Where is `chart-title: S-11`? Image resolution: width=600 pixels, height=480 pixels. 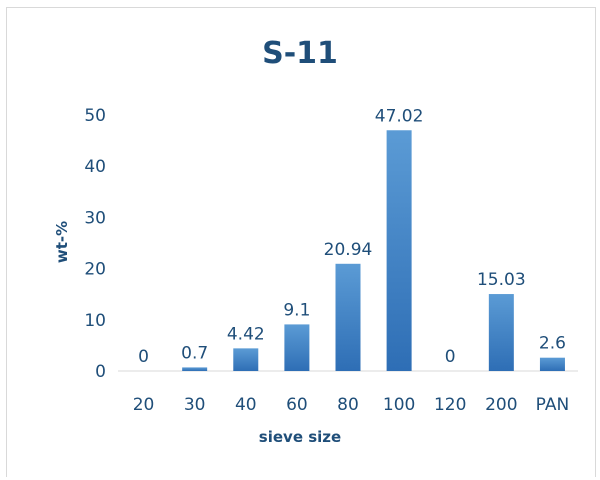 chart-title: S-11 is located at coordinates (300, 53).